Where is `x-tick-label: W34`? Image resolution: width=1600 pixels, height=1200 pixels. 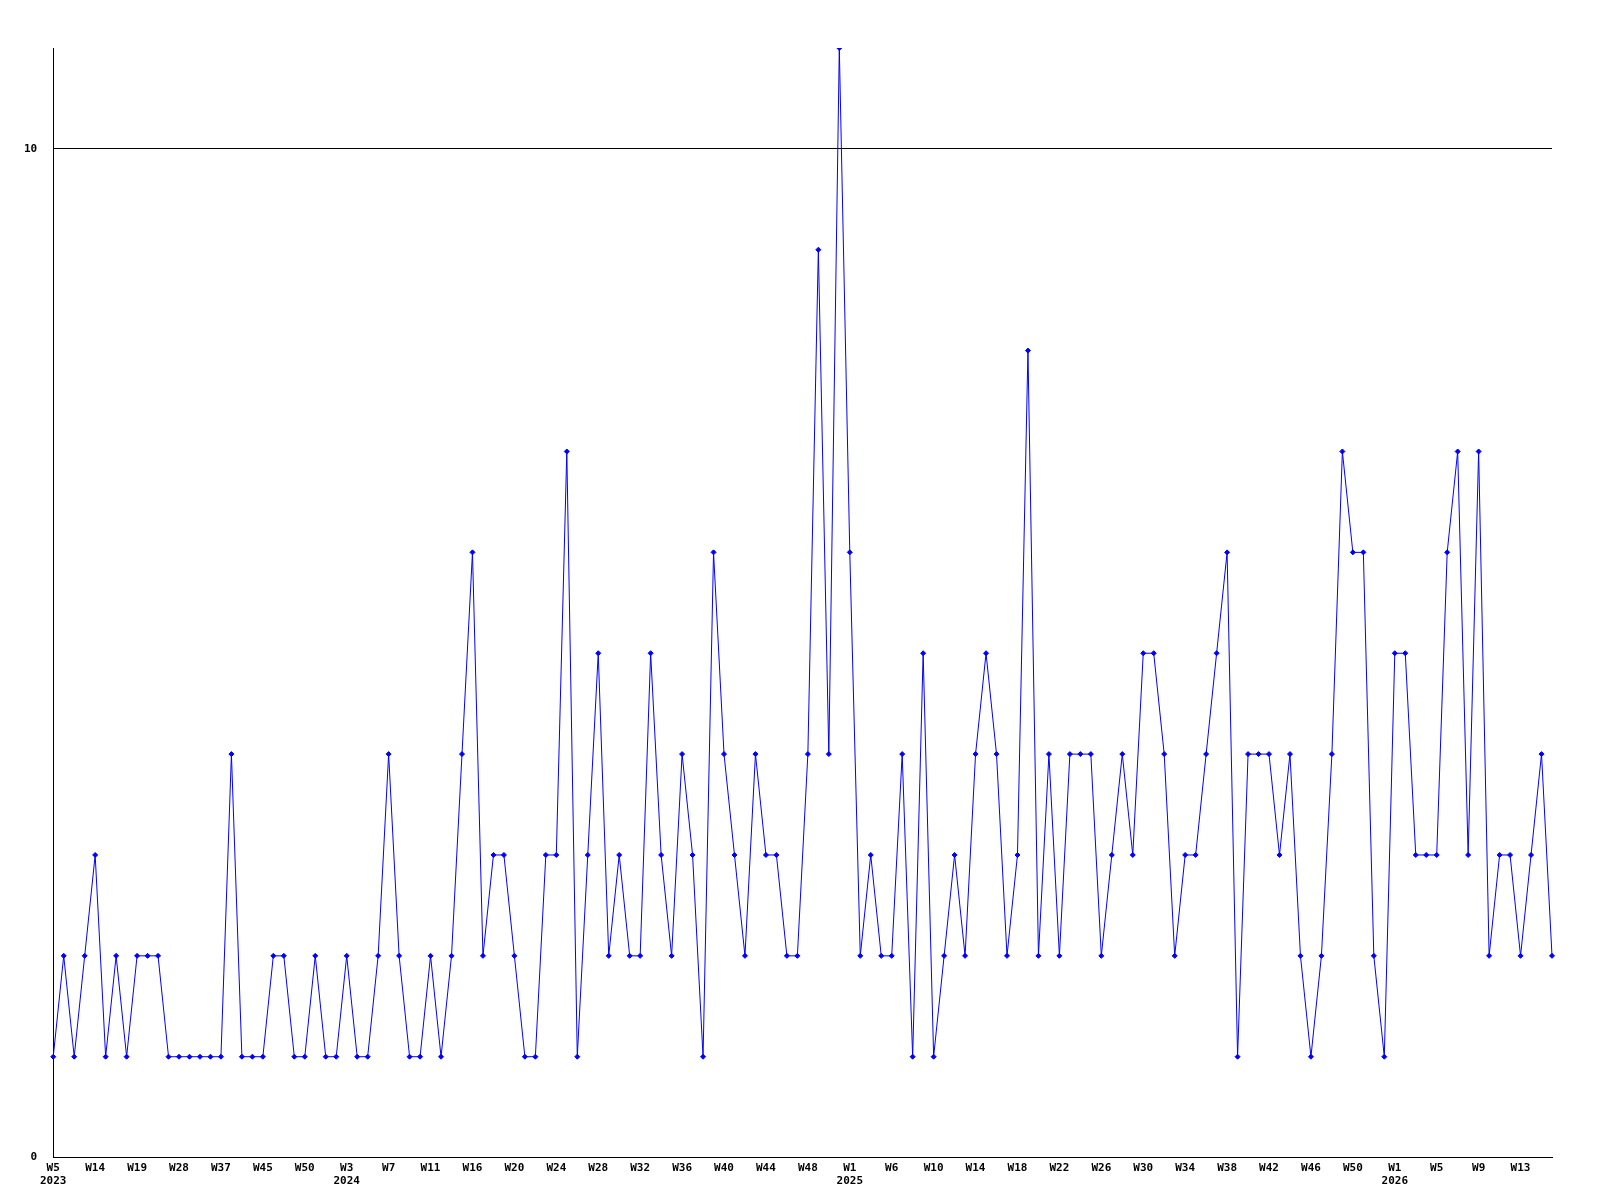 x-tick-label: W34 is located at coordinates (1185, 1168).